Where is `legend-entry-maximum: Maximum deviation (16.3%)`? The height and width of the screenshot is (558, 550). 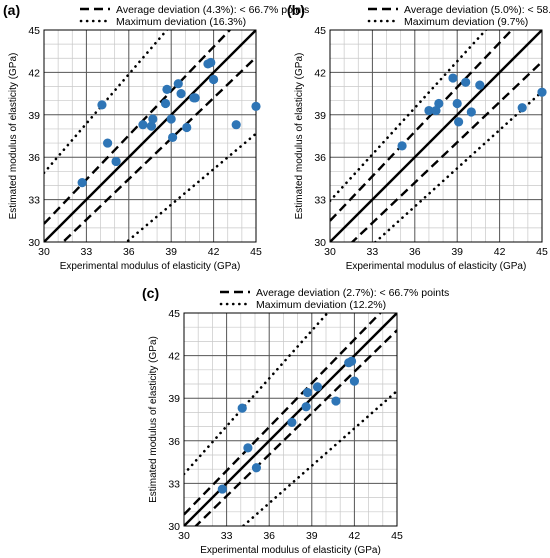
legend-entry-maximum: Maximum deviation (16.3%) is located at coordinates (181, 22).